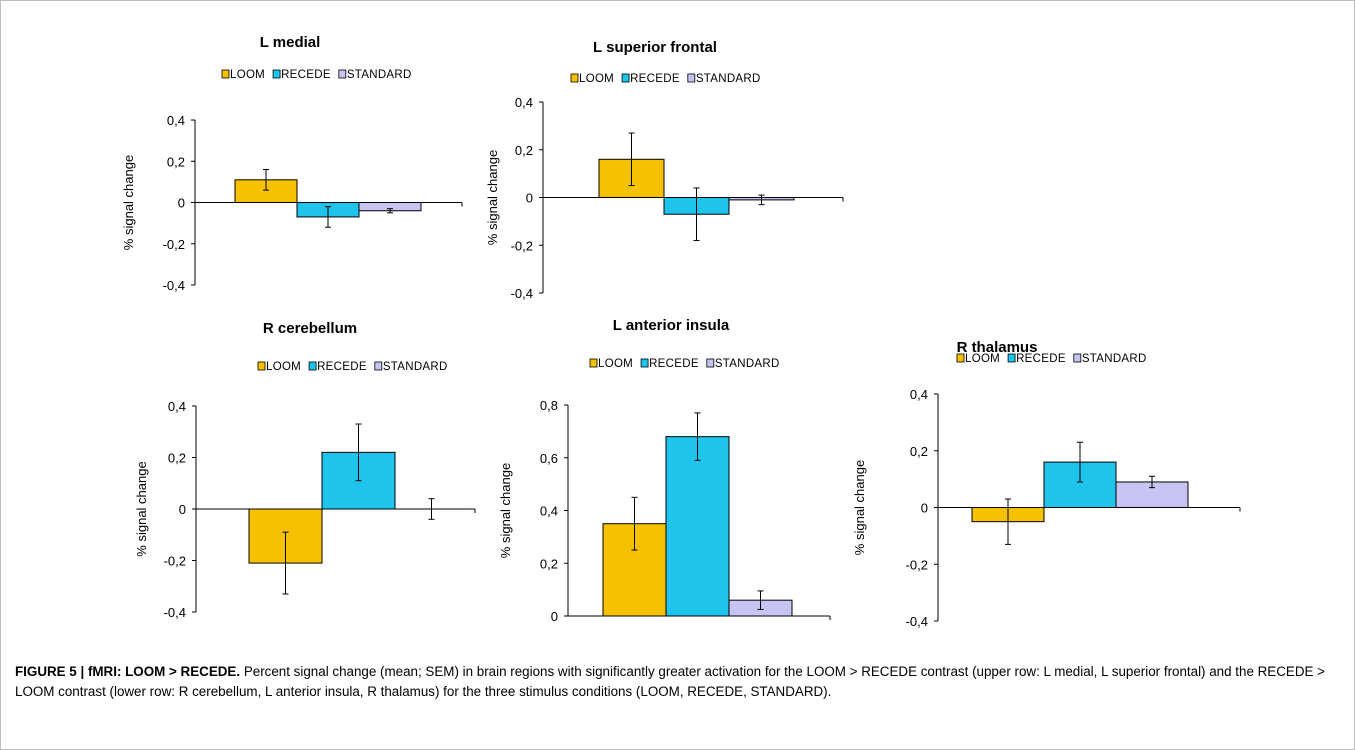  Describe the element at coordinates (655, 47) in the screenshot. I see `chart-title: L superior frontal` at that location.